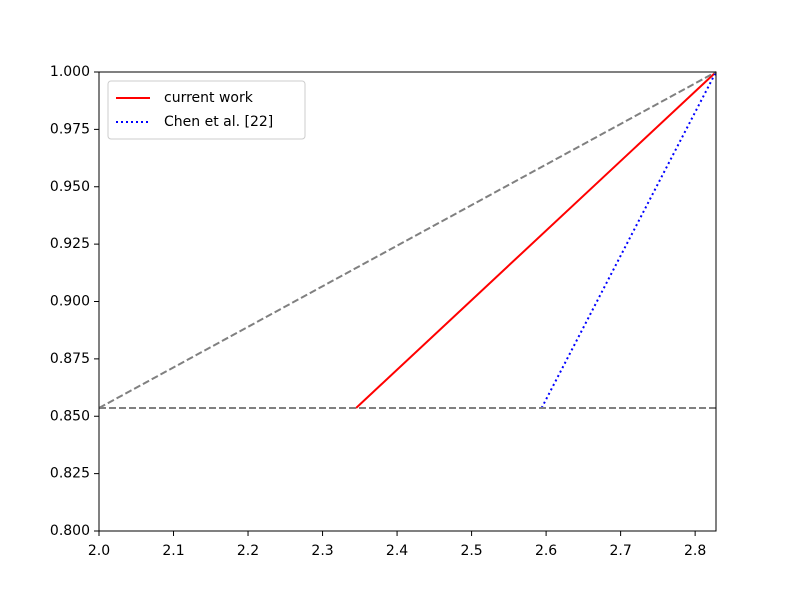  I want to click on x-tick-label: 2.2, so click(248, 551).